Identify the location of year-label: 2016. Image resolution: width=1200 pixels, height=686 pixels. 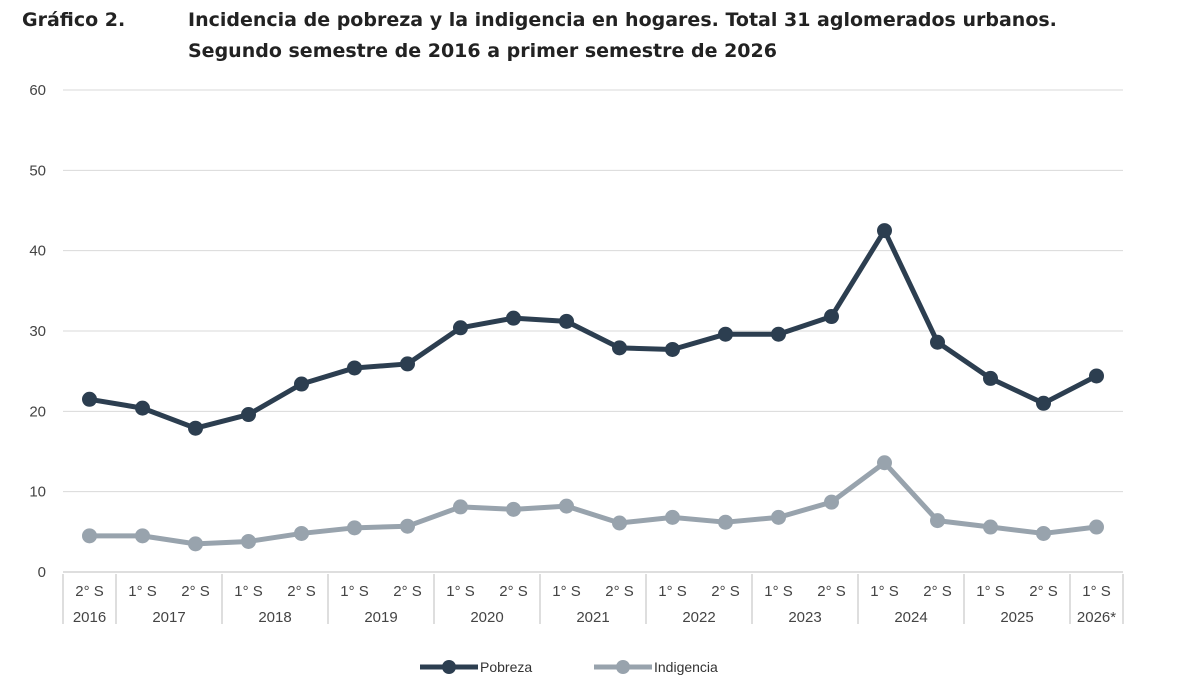
(89, 617).